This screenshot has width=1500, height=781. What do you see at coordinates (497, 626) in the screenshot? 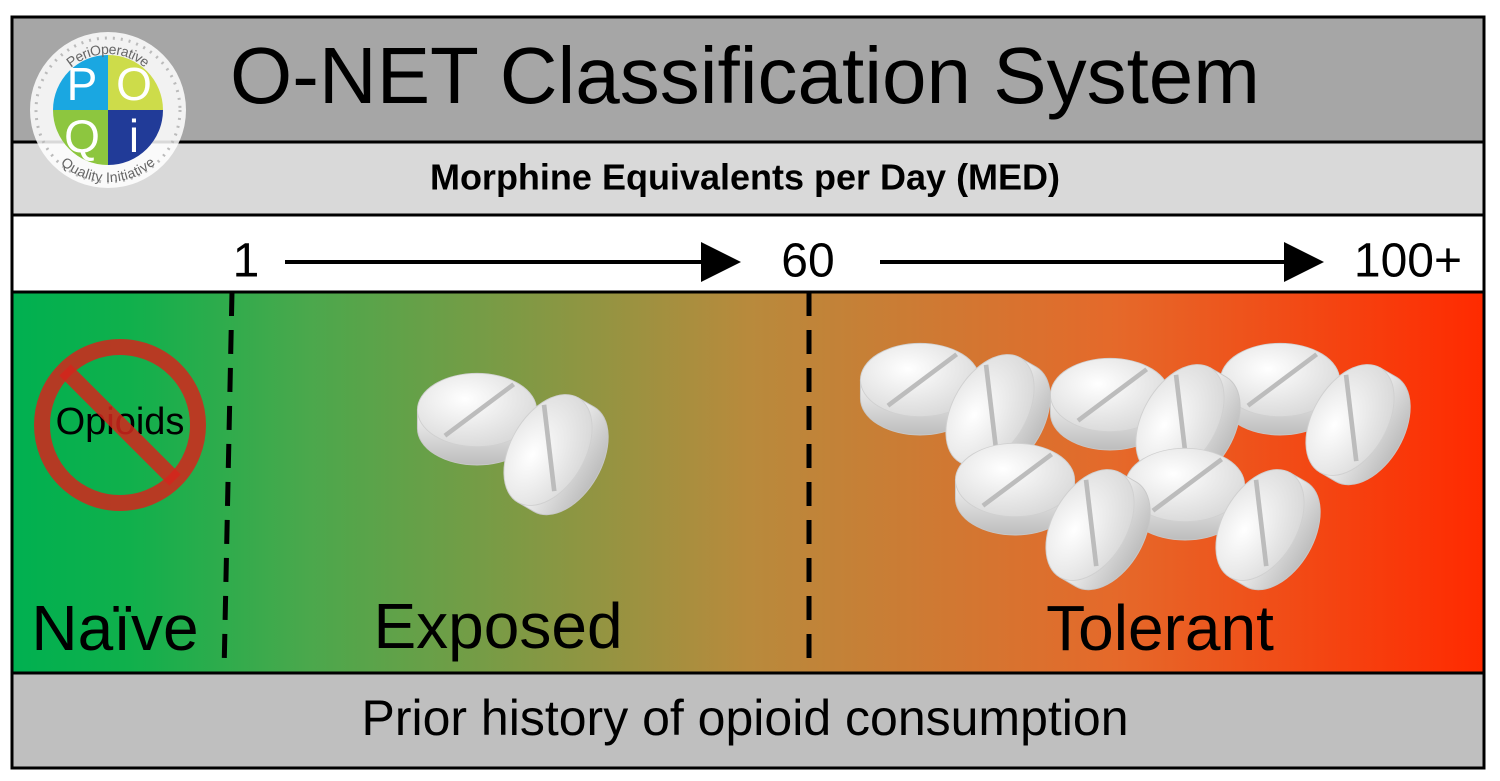
I see `category-label: Exposed` at bounding box center [497, 626].